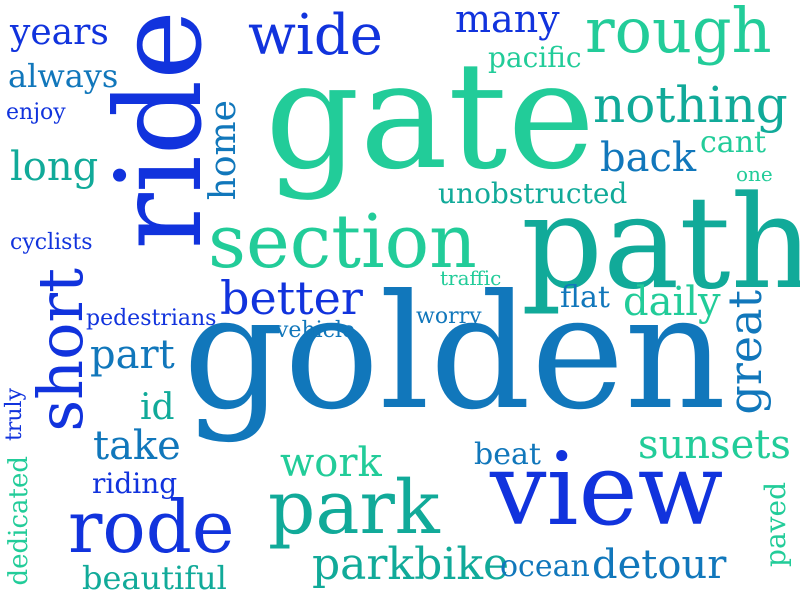  What do you see at coordinates (19, 521) in the screenshot?
I see `word-dedicated: dedicated` at bounding box center [19, 521].